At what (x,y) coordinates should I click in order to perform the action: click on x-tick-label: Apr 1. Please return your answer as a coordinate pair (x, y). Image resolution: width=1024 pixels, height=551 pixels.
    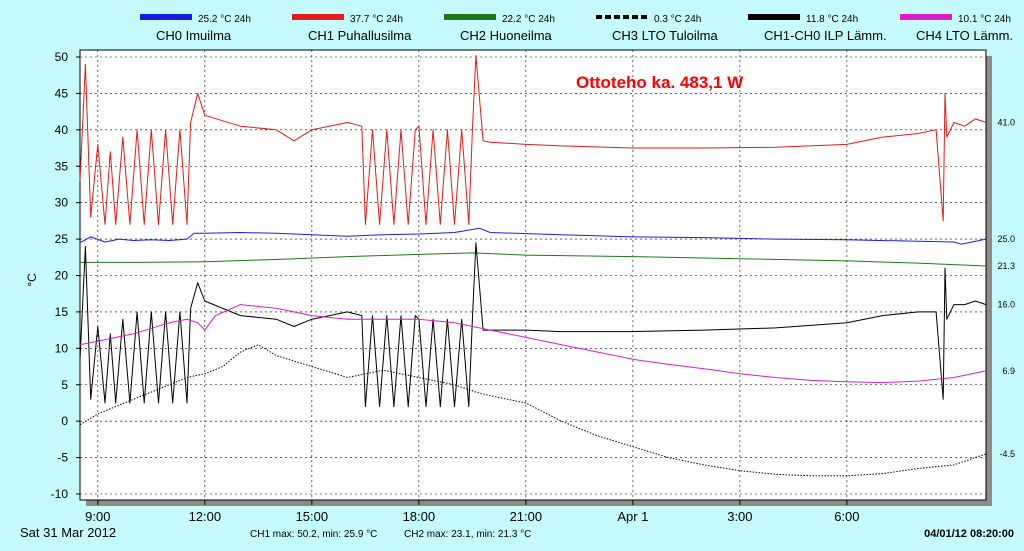
    Looking at the image, I should click on (632, 516).